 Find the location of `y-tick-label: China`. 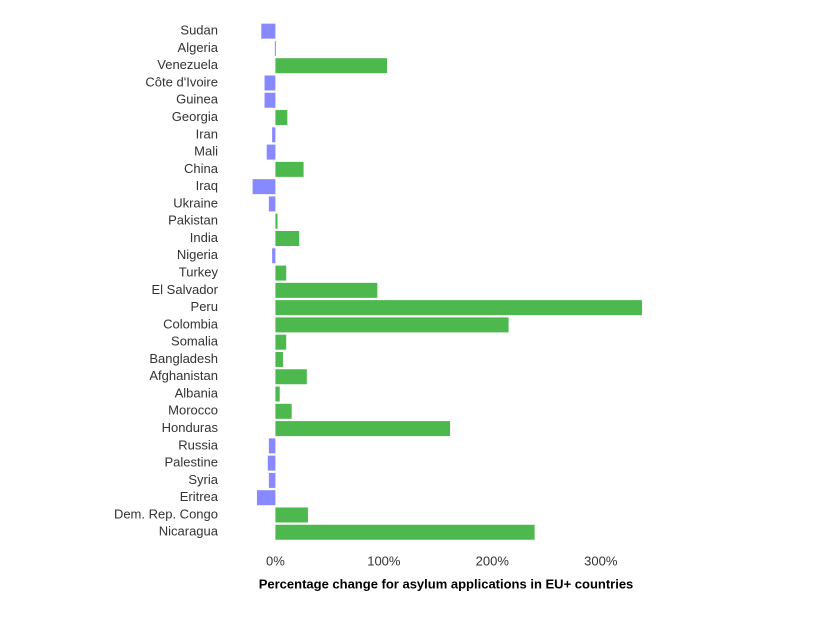

y-tick-label: China is located at coordinates (201, 168).